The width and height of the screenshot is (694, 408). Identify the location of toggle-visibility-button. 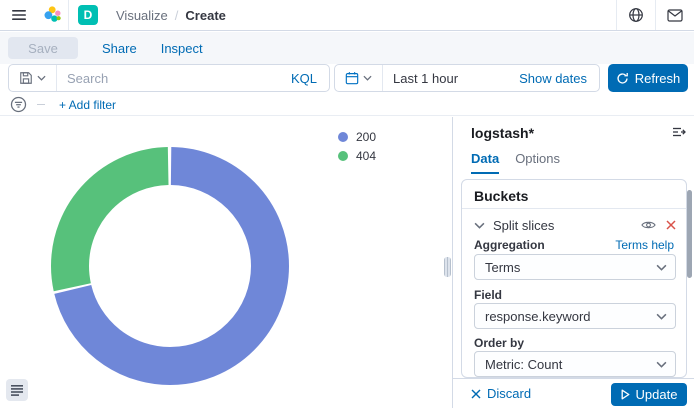
(648, 225).